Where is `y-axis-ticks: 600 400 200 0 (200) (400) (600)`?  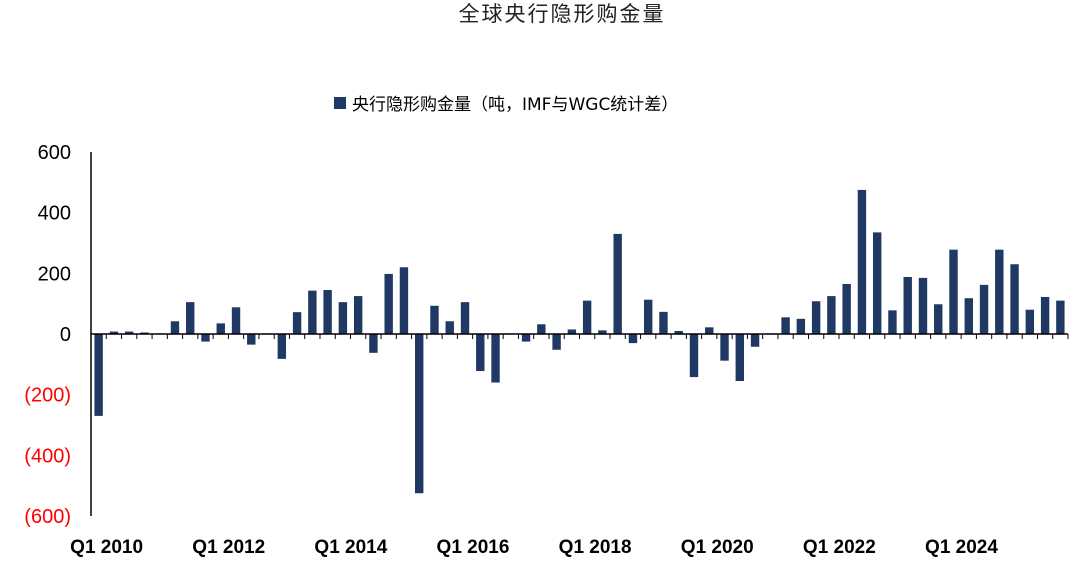
y-axis-ticks: 600 400 200 0 (200) (400) (600) is located at coordinates (47, 335).